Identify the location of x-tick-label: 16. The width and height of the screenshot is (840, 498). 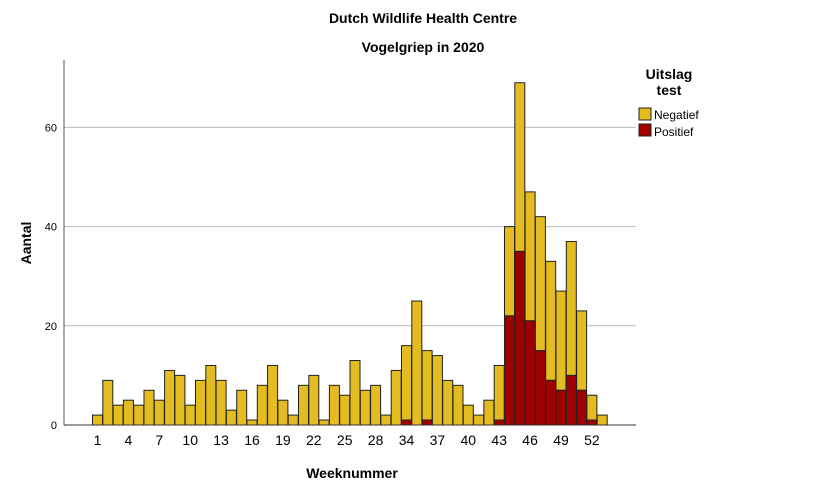
(252, 440).